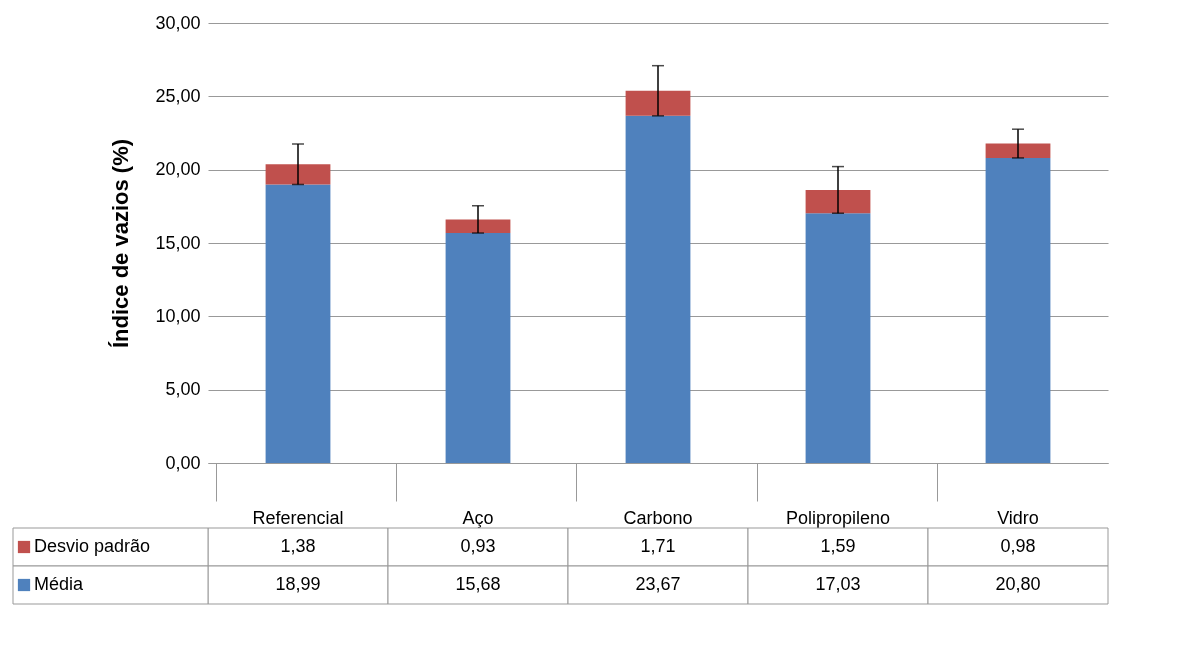 This screenshot has width=1186, height=648. Describe the element at coordinates (178, 95) in the screenshot. I see `y-tick-label: 25,00` at that location.